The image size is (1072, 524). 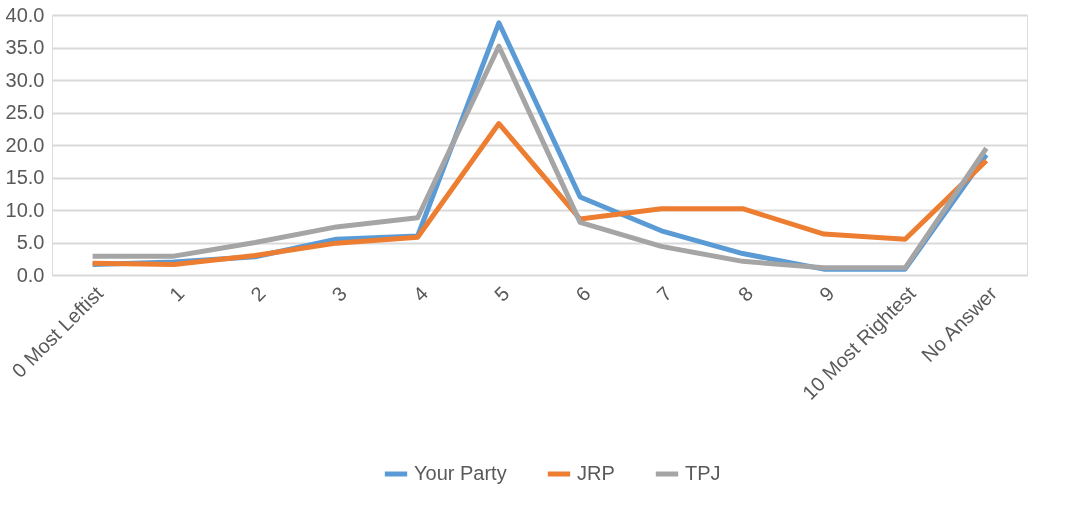 I want to click on y-tick-label: 30.0, so click(x=25, y=79).